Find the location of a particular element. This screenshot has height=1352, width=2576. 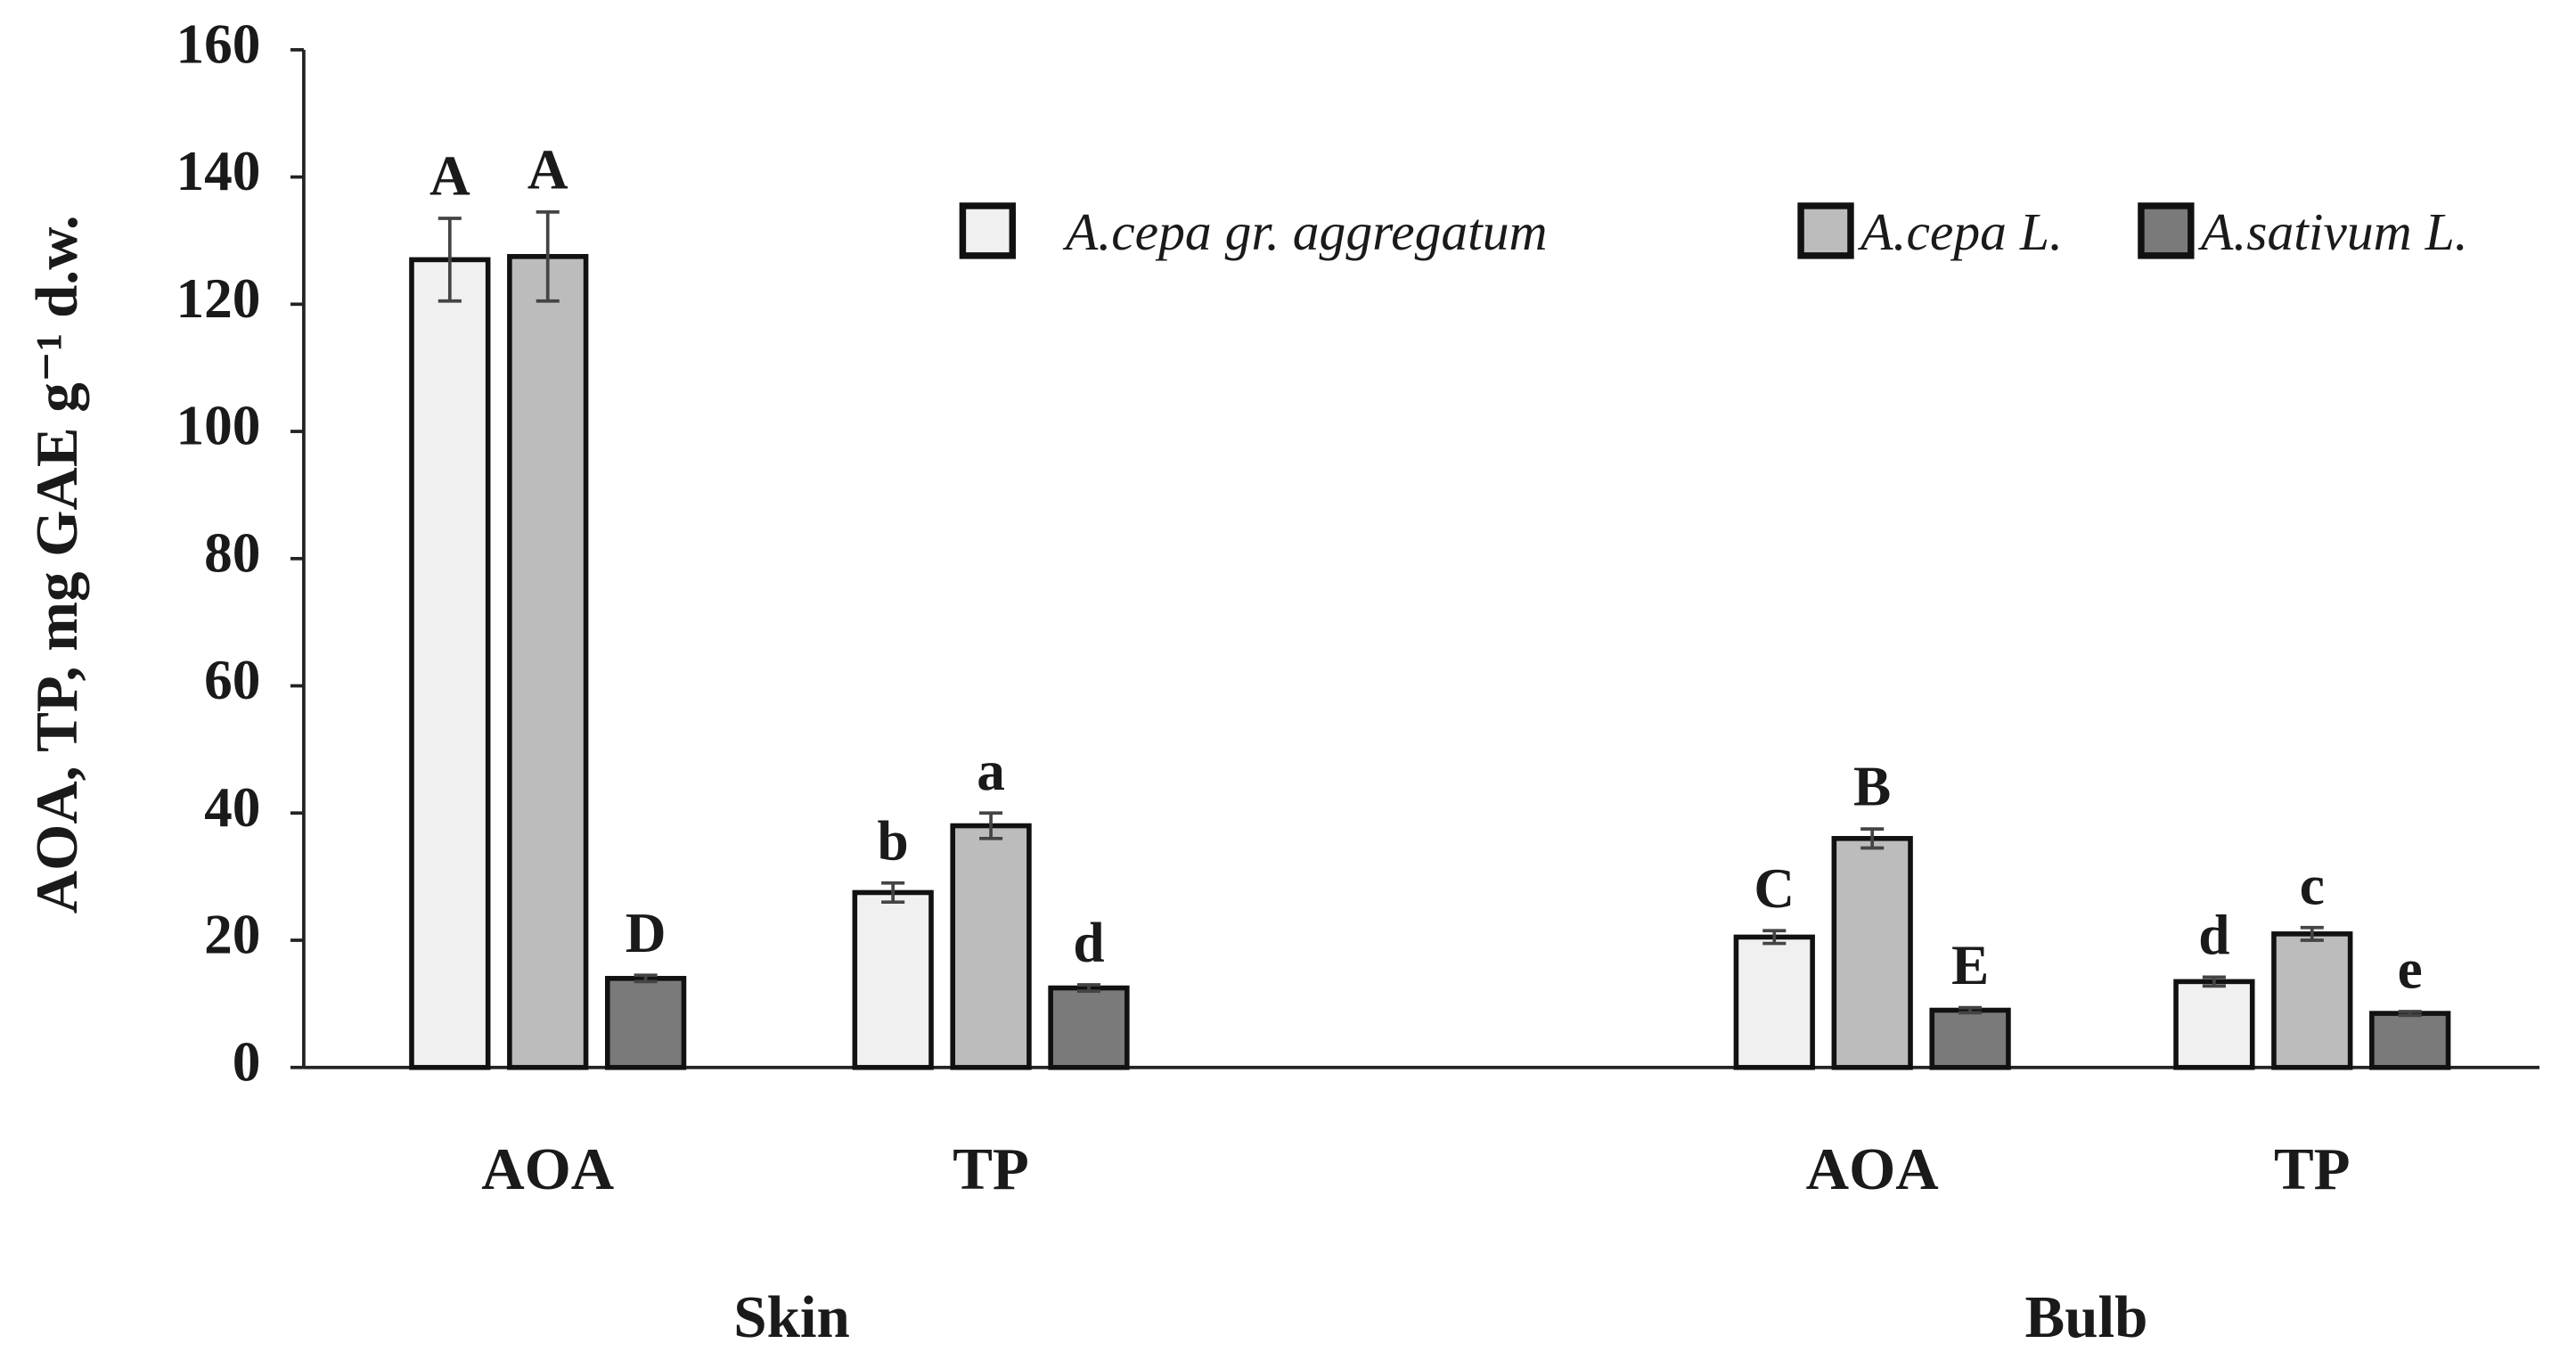

legend-label: A.cepa L. is located at coordinates (1960, 232).